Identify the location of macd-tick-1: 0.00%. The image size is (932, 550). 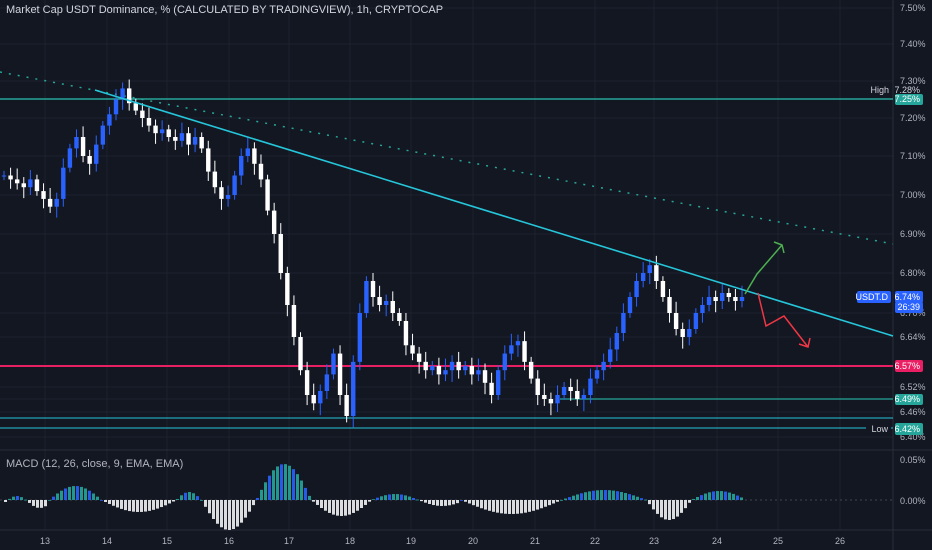
(913, 501).